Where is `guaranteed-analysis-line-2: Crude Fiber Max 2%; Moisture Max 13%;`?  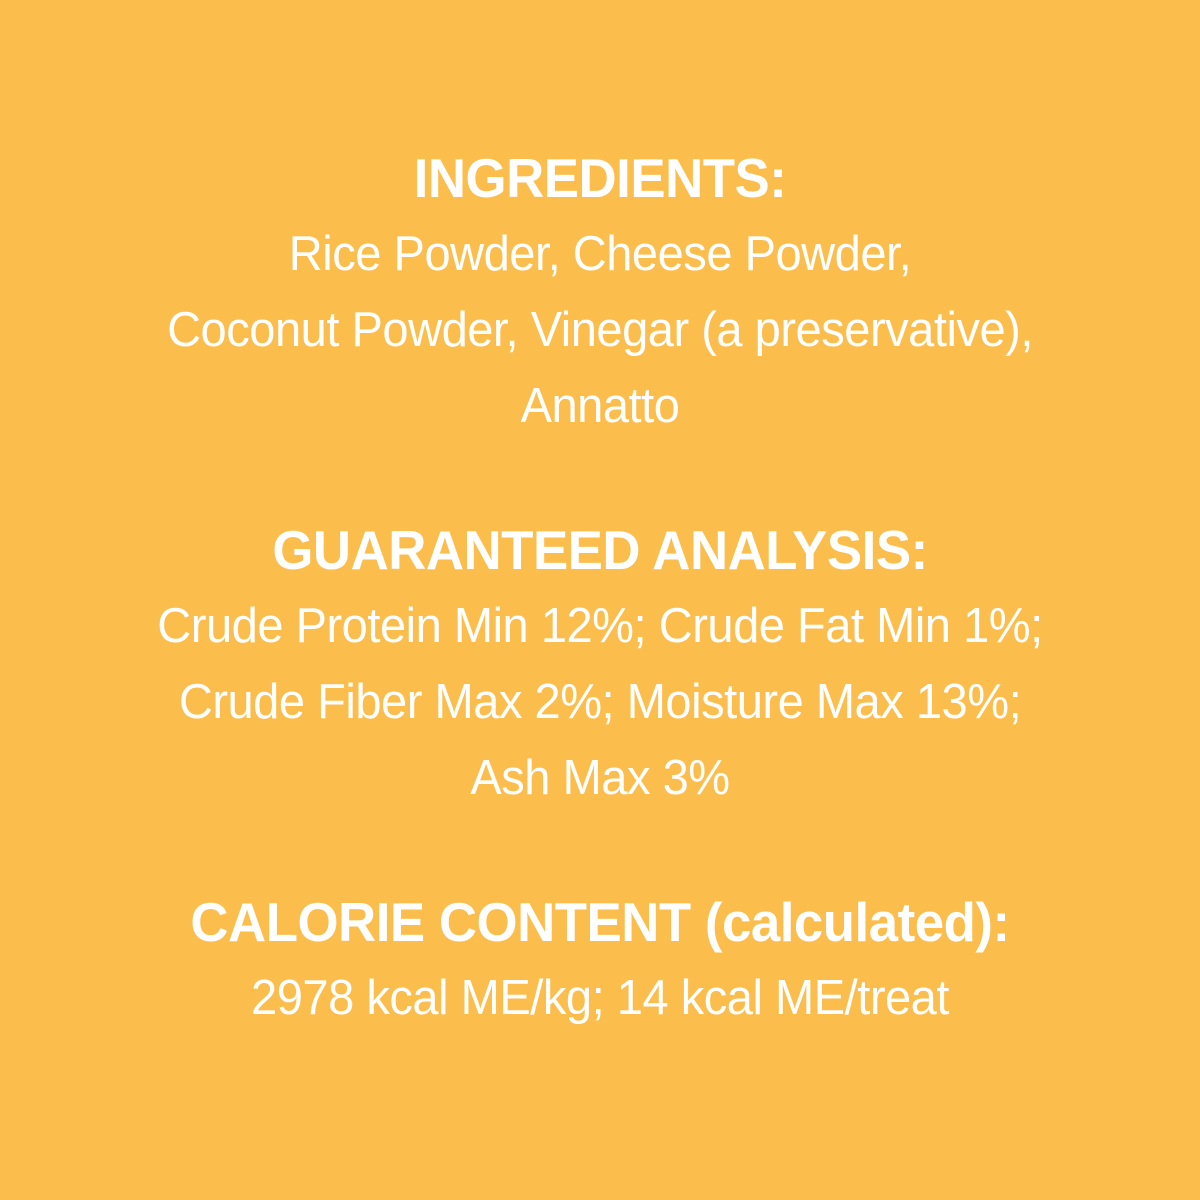 guaranteed-analysis-line-2: Crude Fiber Max 2%; Moisture Max 13%; is located at coordinates (600, 702).